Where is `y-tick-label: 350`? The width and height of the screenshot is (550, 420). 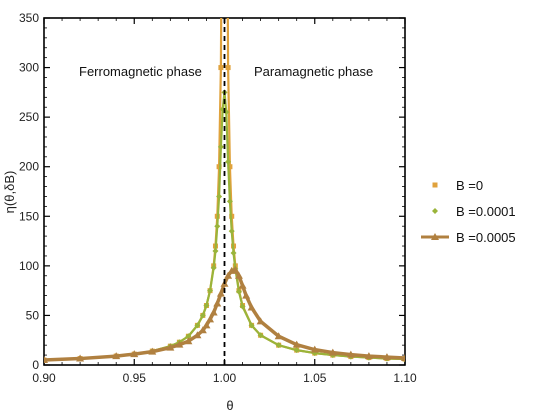
y-tick-label: 350 is located at coordinates (29, 18).